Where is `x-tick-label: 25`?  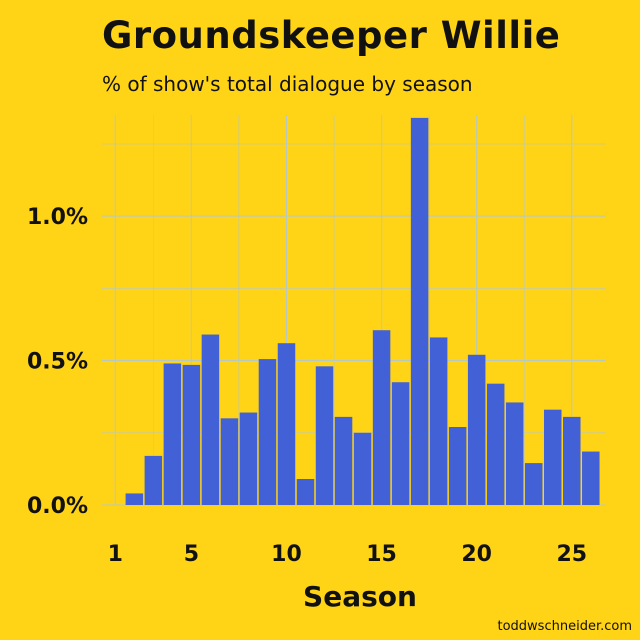
x-tick-label: 25 is located at coordinates (571, 554).